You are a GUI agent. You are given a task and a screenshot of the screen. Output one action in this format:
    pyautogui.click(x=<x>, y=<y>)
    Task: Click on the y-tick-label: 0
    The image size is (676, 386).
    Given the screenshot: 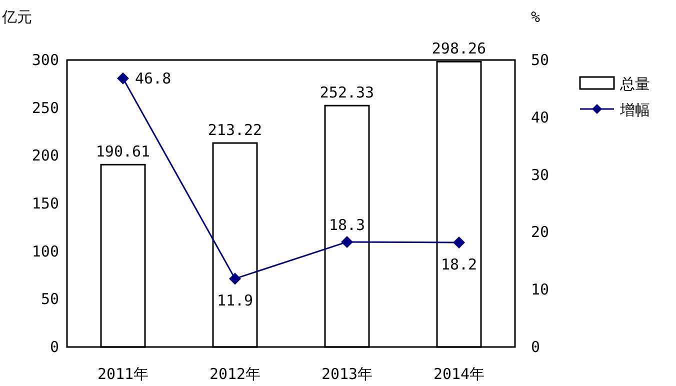 What is the action you would take?
    pyautogui.click(x=54, y=347)
    